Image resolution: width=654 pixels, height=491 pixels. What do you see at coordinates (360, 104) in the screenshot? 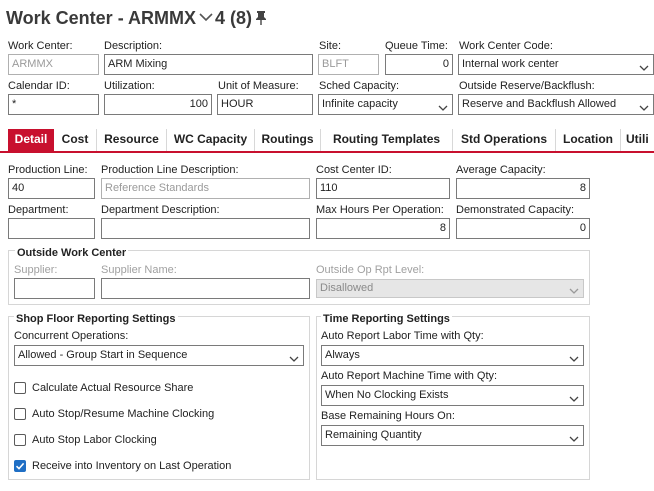
I see `sched-capacity-value: Infinite capacity` at bounding box center [360, 104].